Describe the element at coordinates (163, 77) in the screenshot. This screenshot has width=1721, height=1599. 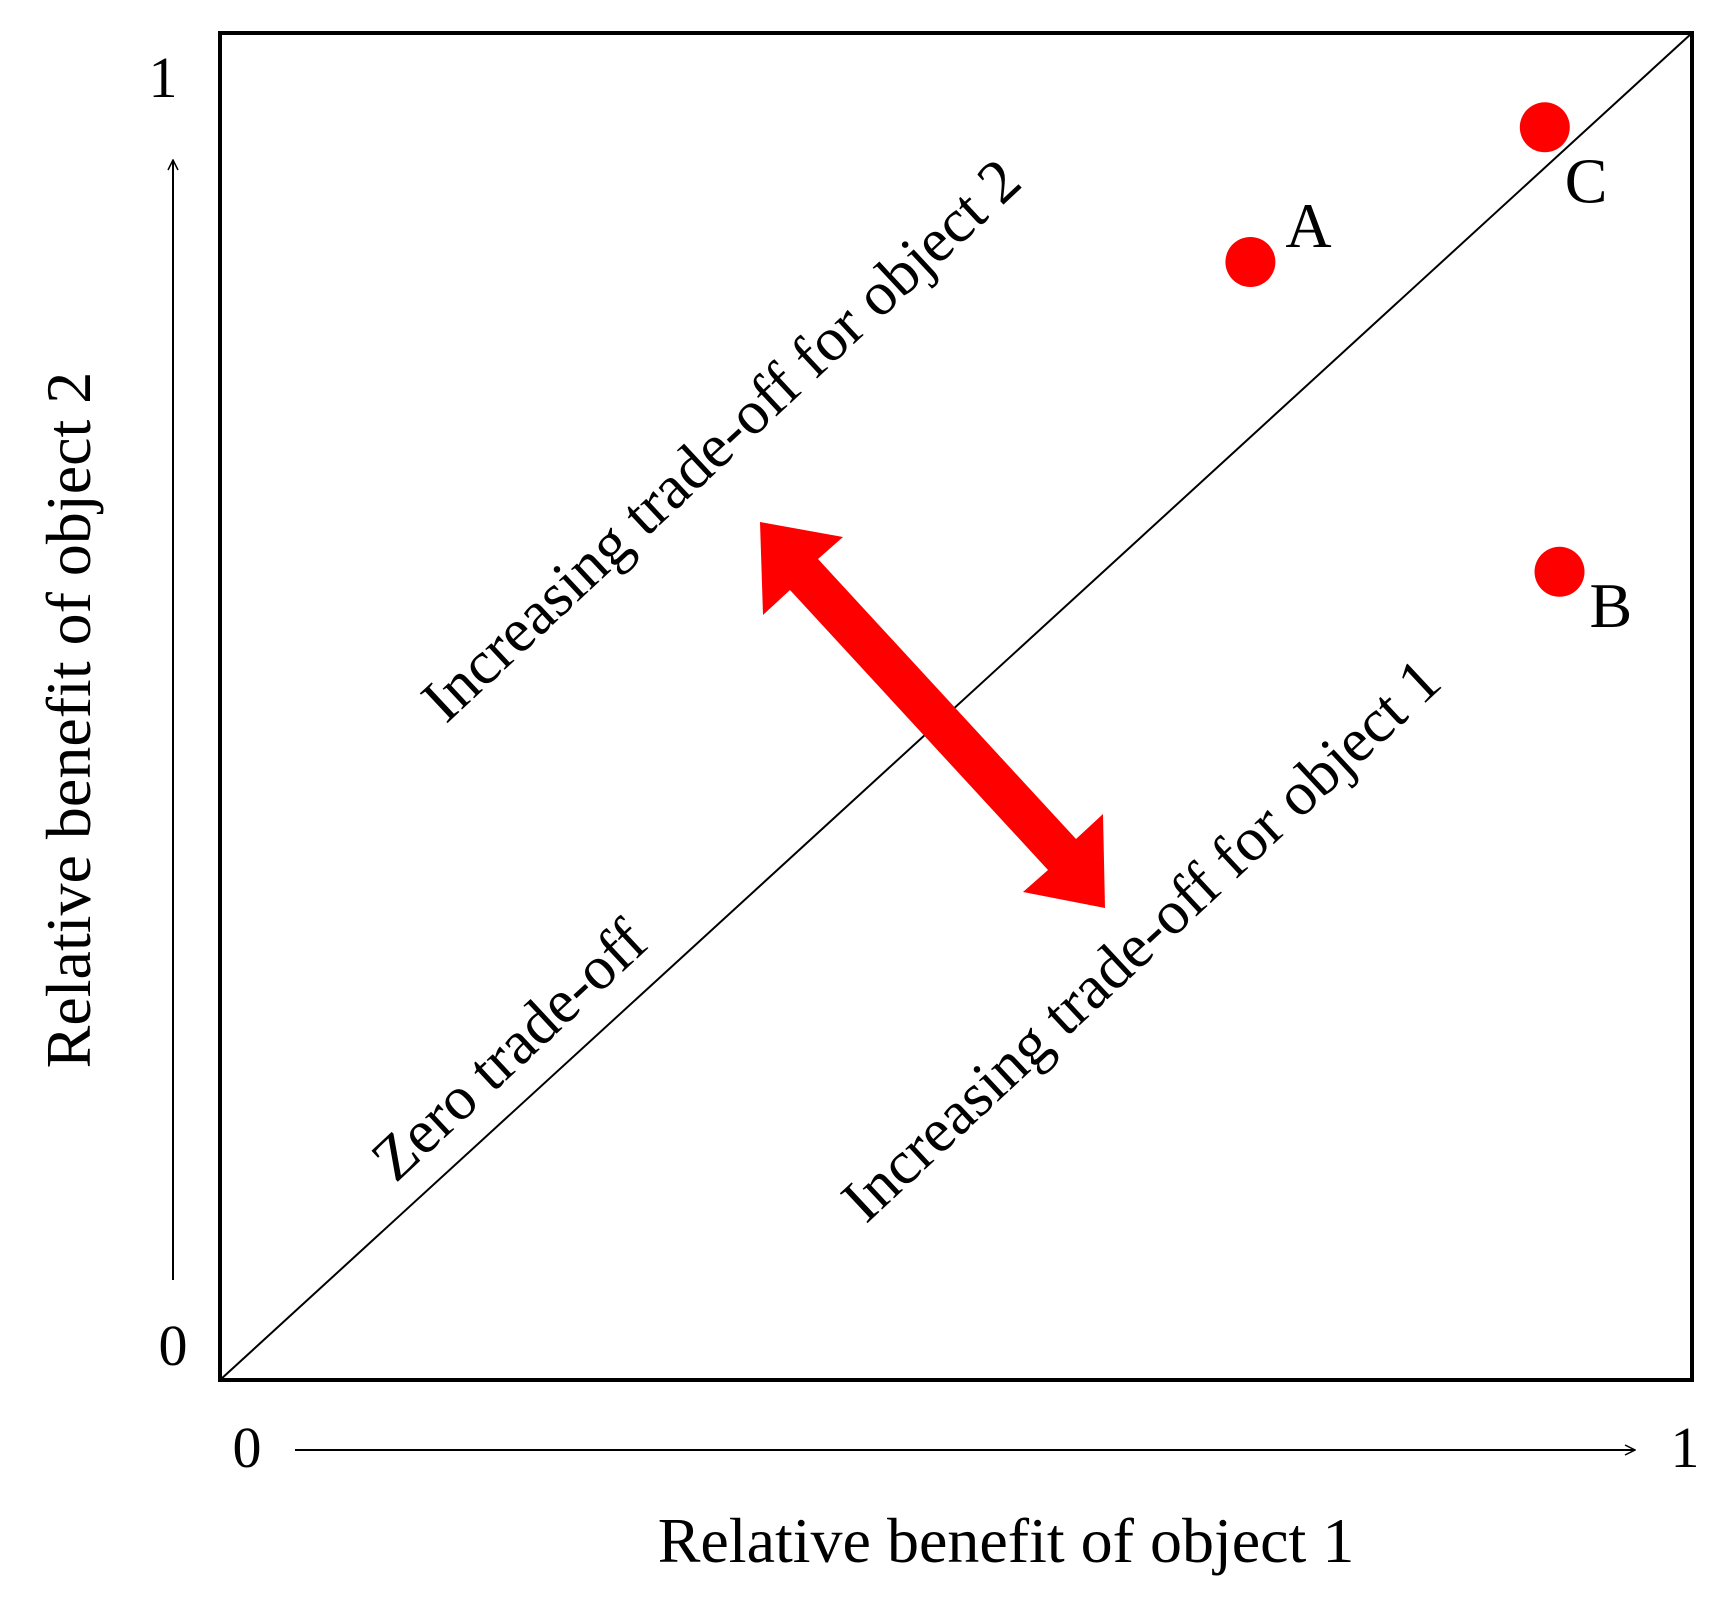
I see `y-tick-max: 1` at that location.